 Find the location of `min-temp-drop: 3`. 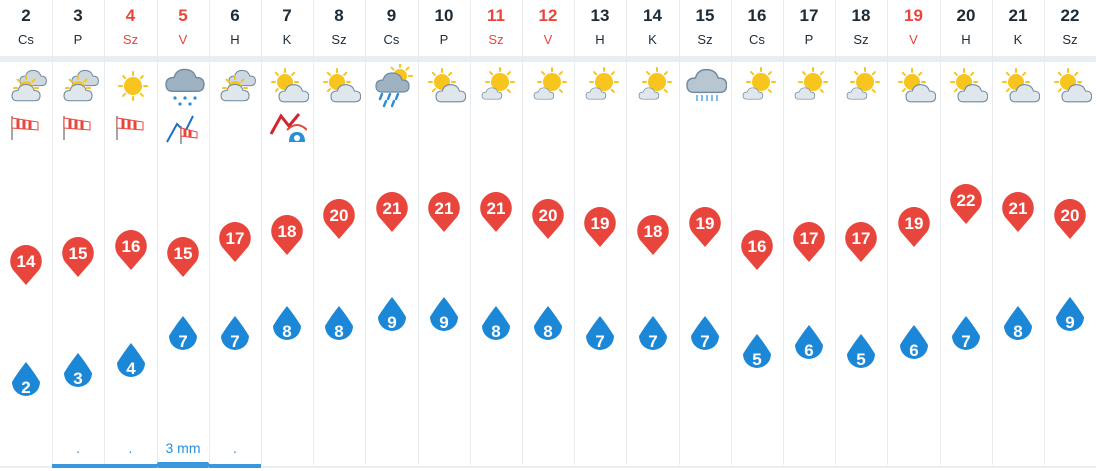

min-temp-drop: 3 is located at coordinates (78, 373).